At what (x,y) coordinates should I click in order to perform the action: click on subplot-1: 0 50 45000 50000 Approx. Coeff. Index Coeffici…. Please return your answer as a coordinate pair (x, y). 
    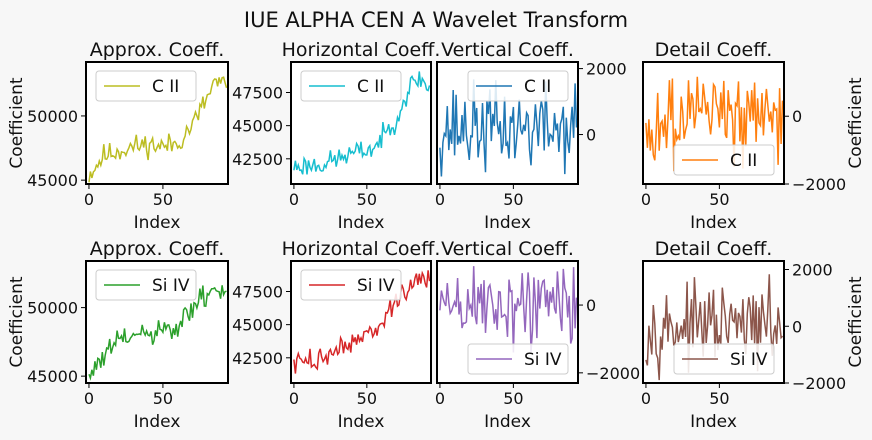
    Looking at the image, I should click on (118, 136).